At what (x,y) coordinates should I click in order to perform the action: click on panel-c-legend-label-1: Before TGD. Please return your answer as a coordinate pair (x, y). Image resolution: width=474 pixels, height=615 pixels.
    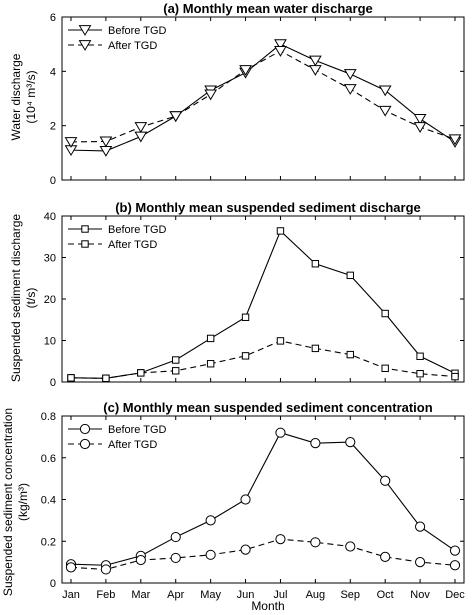
    Looking at the image, I should click on (137, 430).